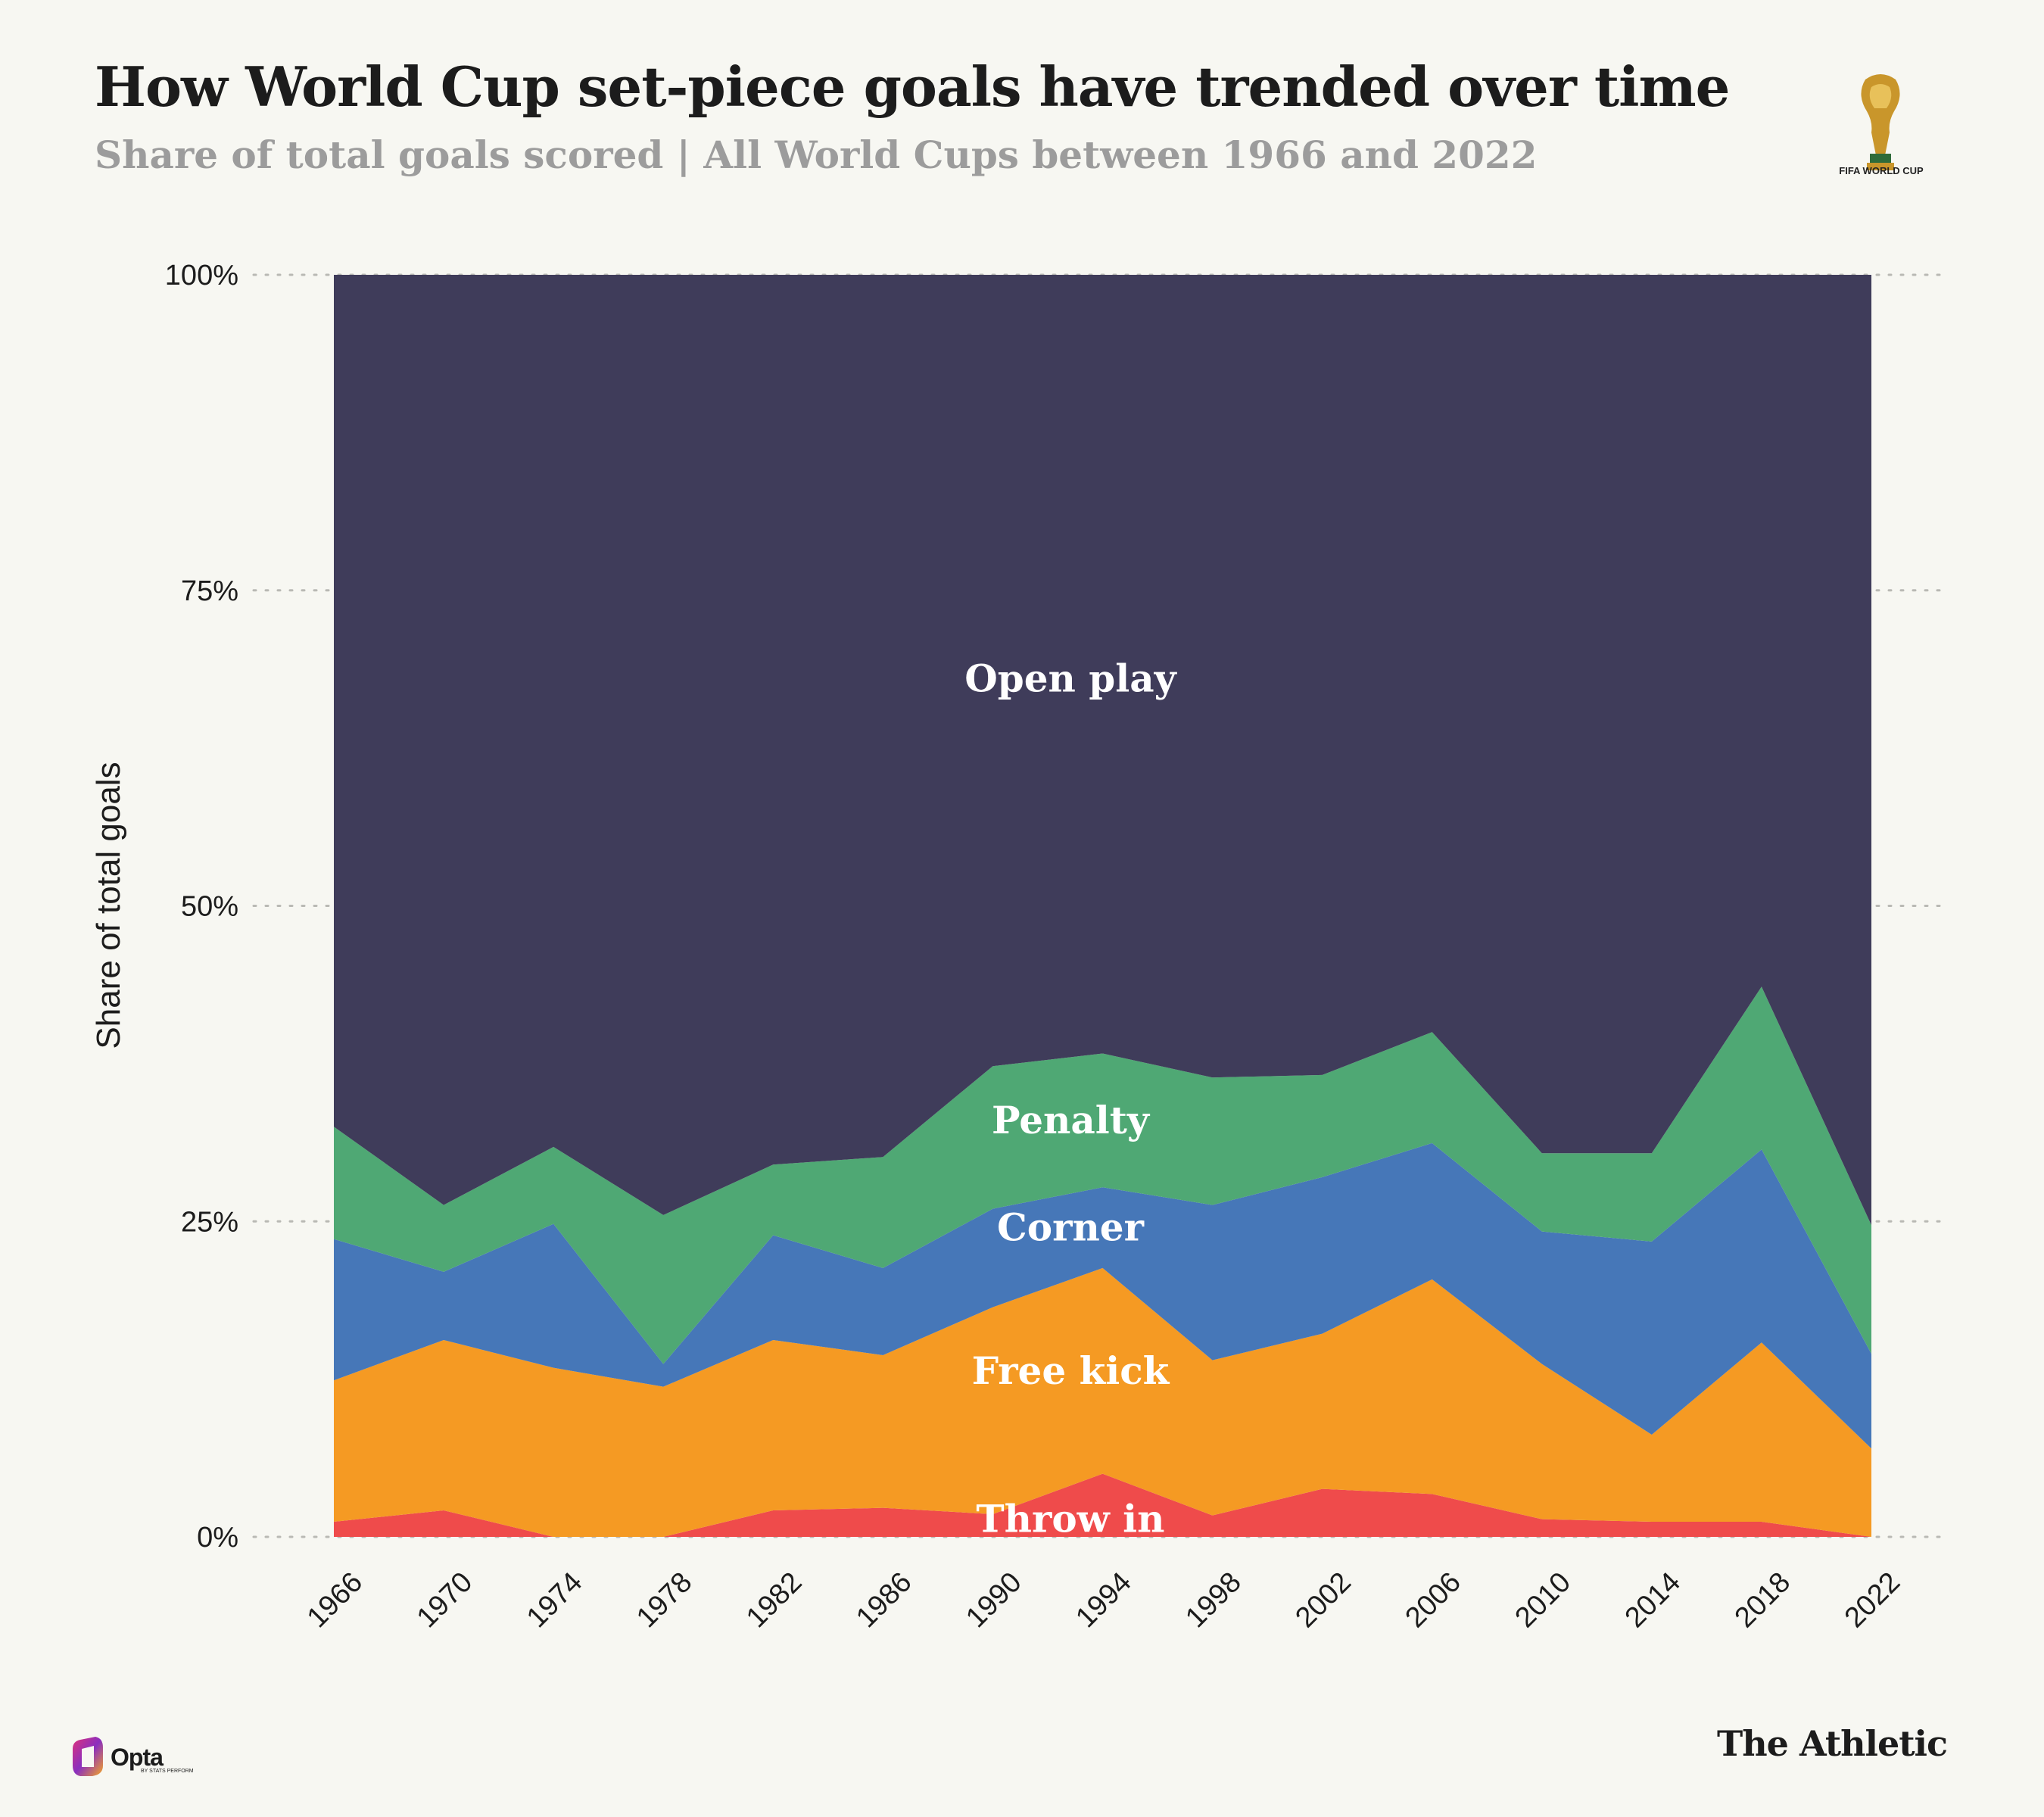 The height and width of the screenshot is (1817, 2044). What do you see at coordinates (1873, 1600) in the screenshot?
I see `x-tick-label: 2022` at bounding box center [1873, 1600].